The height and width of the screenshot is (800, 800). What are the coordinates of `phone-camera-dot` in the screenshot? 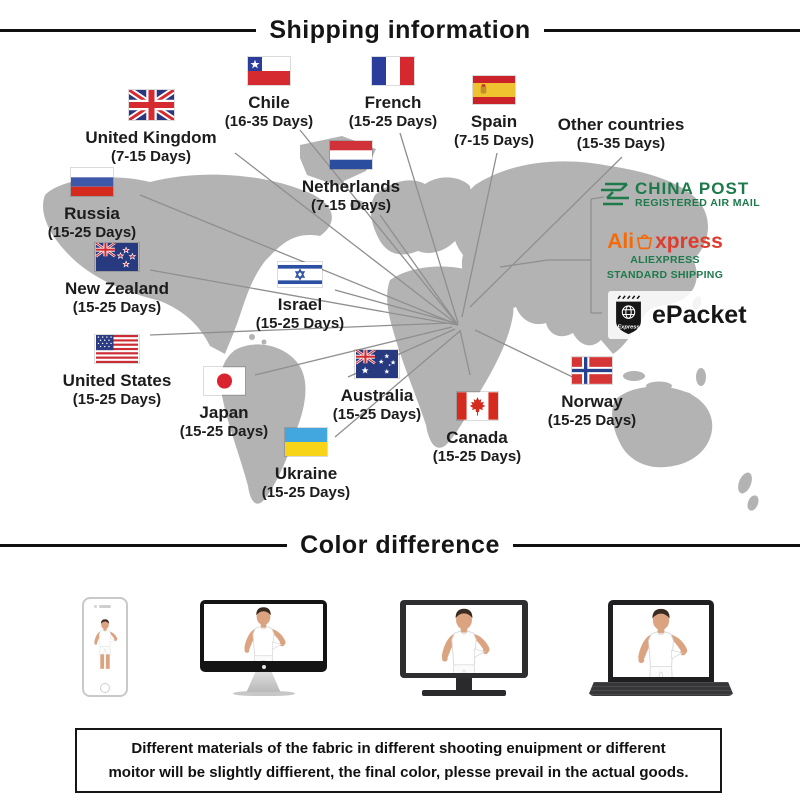 It's located at (95, 606).